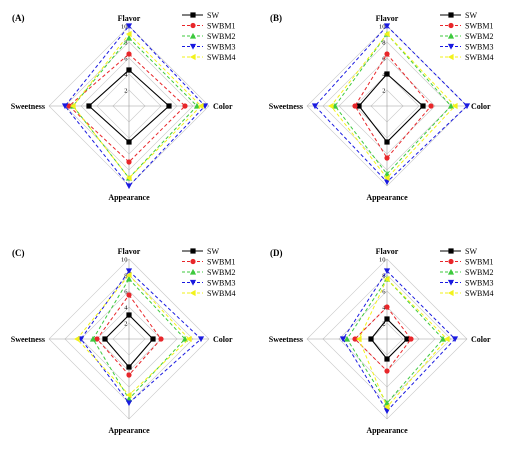  What do you see at coordinates (126, 307) in the screenshot?
I see `tick-label: 4` at bounding box center [126, 307].